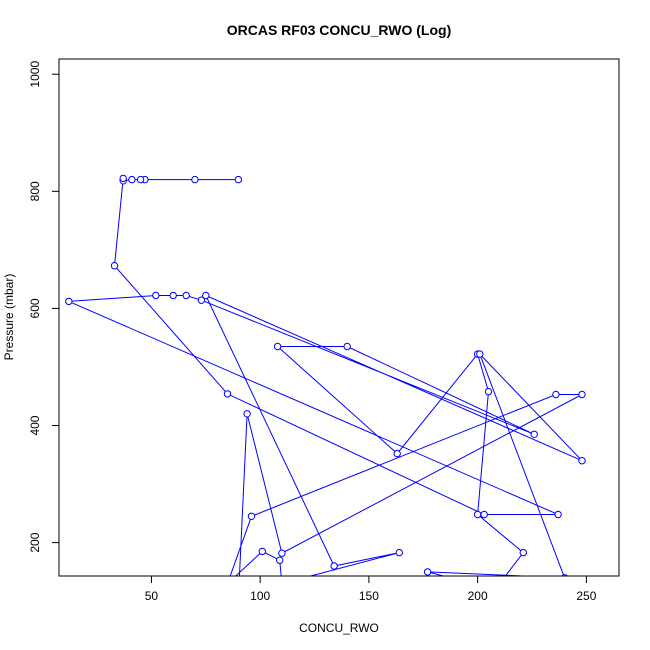 The image size is (650, 650). I want to click on y-tick-label: 400, so click(35, 425).